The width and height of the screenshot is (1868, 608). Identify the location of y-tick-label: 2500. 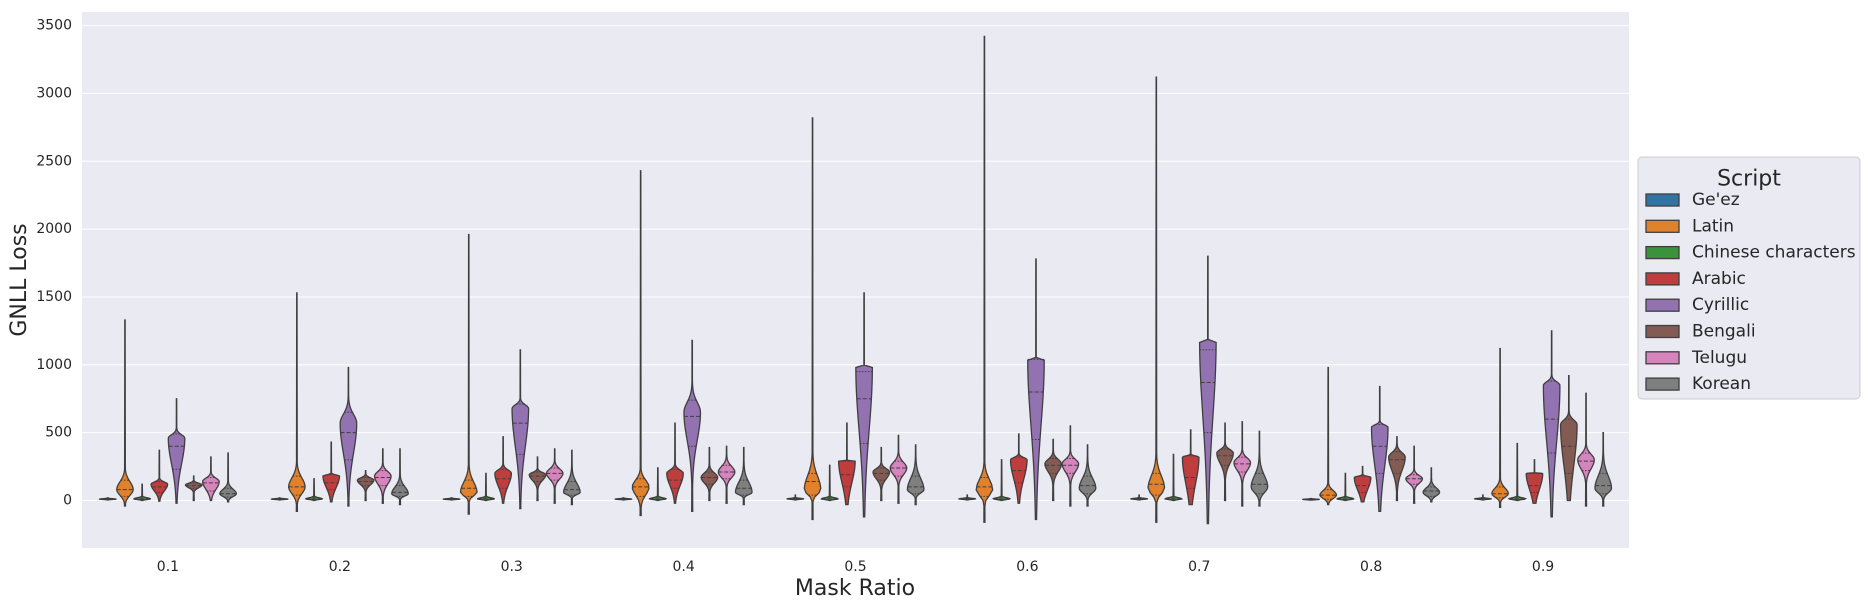
(54, 161).